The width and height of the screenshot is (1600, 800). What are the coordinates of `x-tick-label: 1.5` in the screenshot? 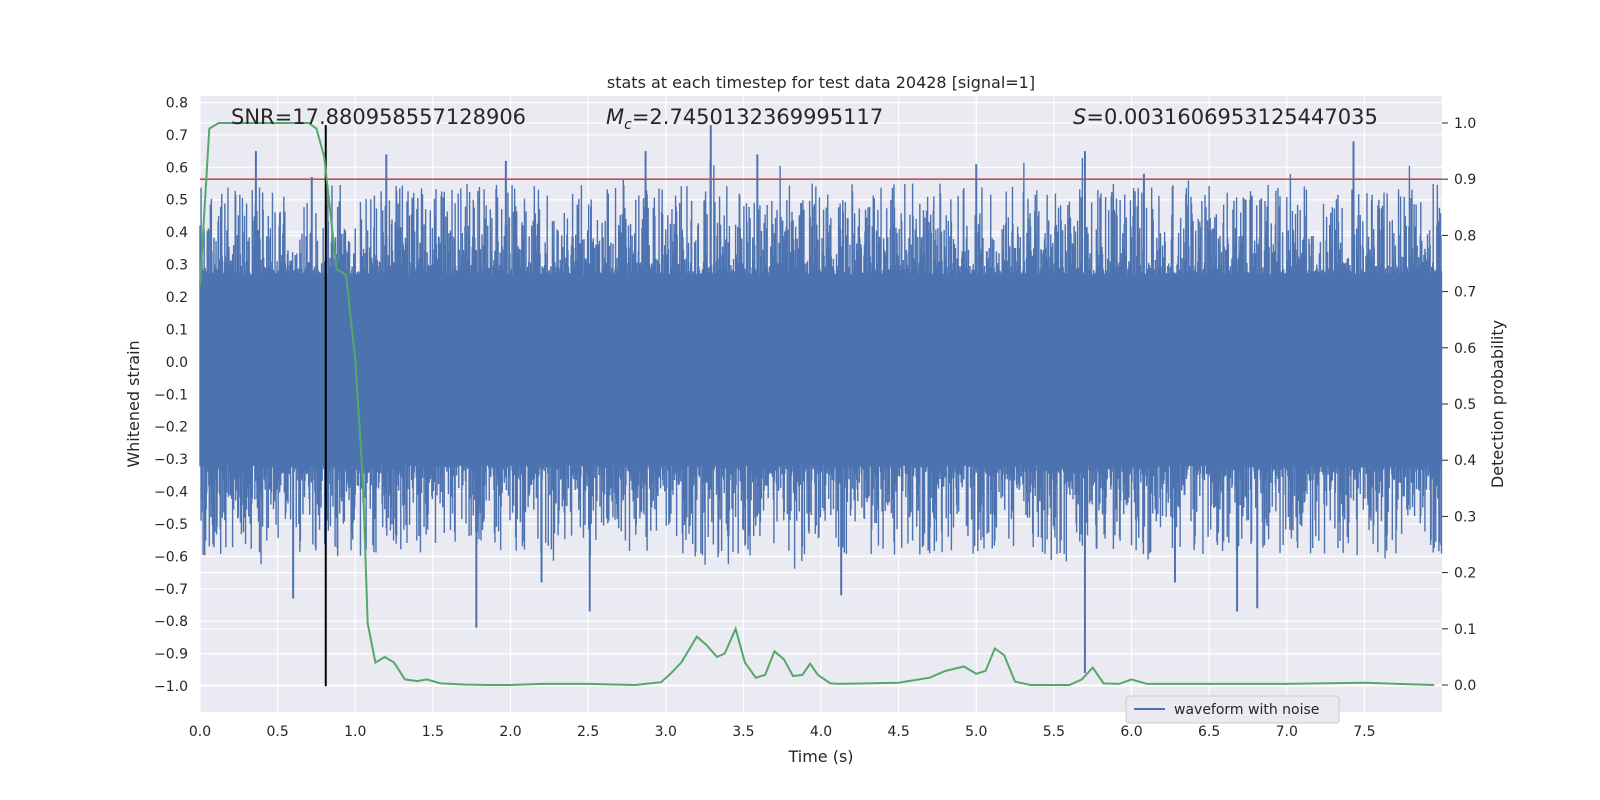 It's located at (433, 732).